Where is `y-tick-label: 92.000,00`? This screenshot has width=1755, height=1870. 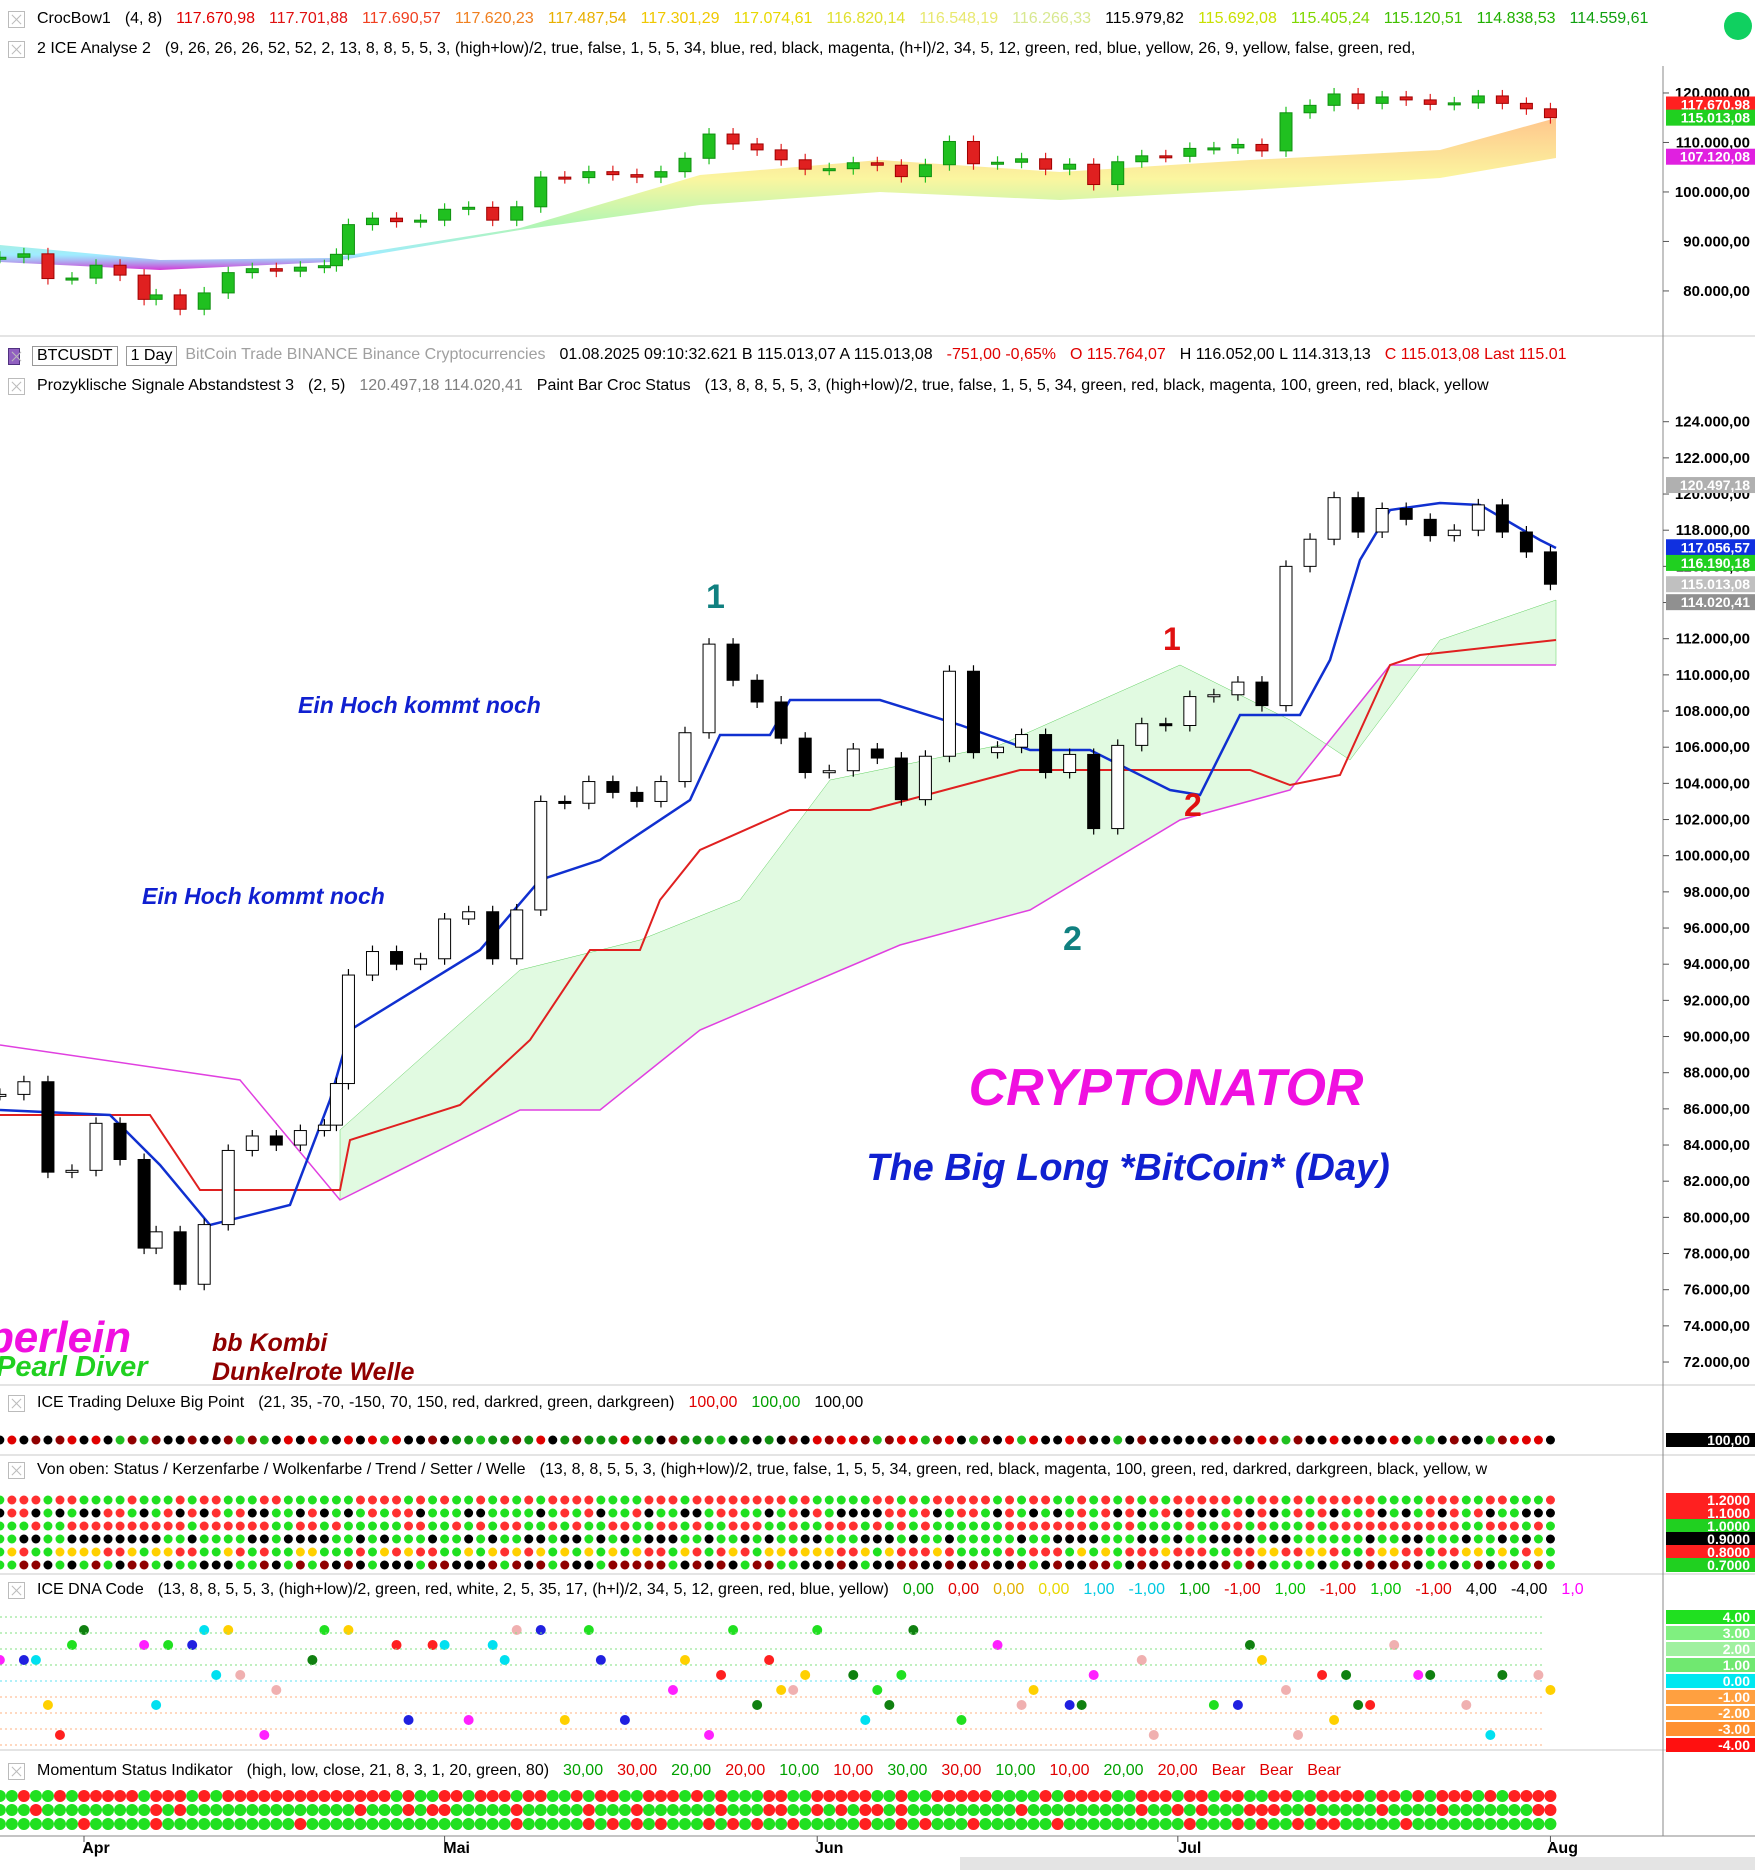 y-tick-label: 92.000,00 is located at coordinates (1716, 1000).